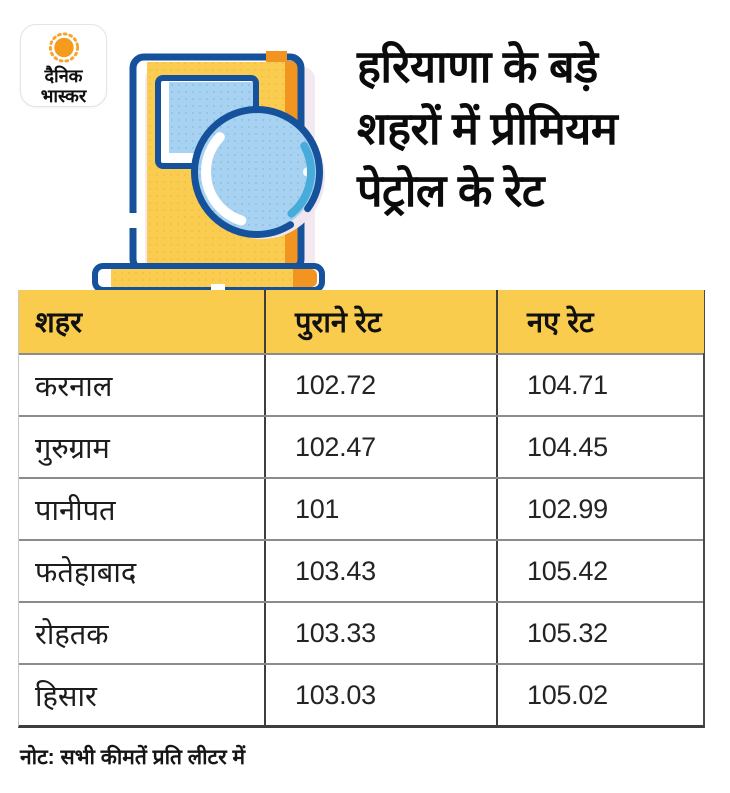  What do you see at coordinates (600, 509) in the screenshot?
I see `new-rate-value: 102.99` at bounding box center [600, 509].